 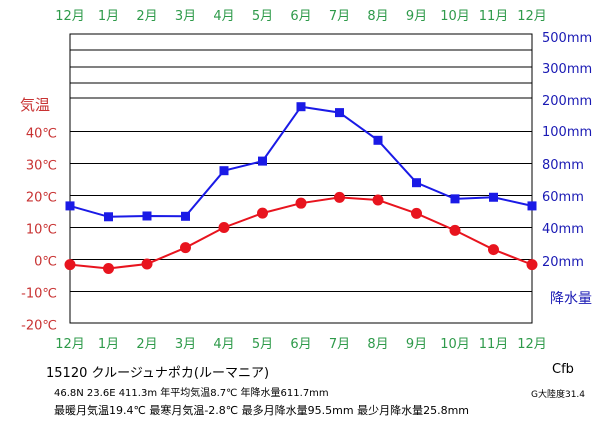 I want to click on month-label-top: 6月, so click(x=300, y=16).